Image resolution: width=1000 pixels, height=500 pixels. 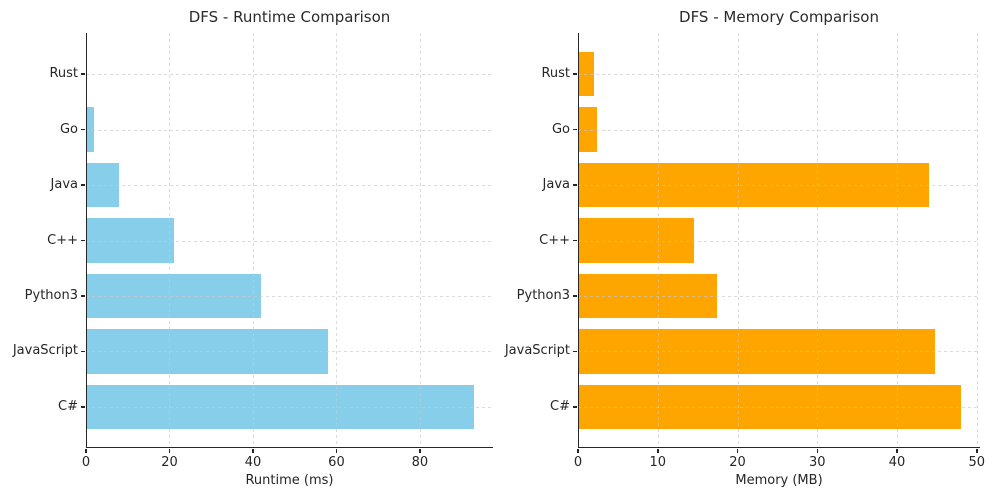 I want to click on x-tick-label: 50, so click(x=977, y=462).